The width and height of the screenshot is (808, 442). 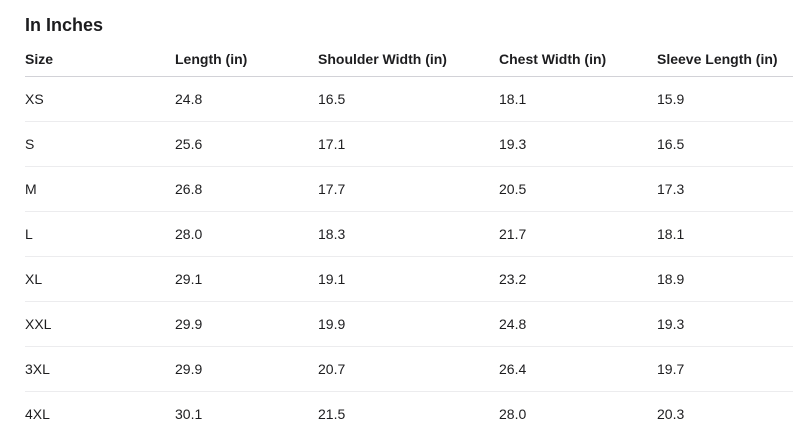 I want to click on table-row: S 25.6 17.1 19.3 16.5, so click(x=409, y=144).